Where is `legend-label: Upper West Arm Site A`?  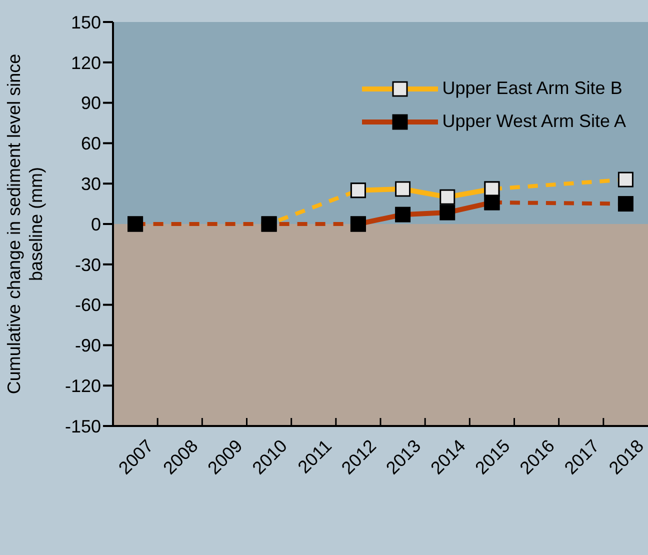 legend-label: Upper West Arm Site A is located at coordinates (534, 121).